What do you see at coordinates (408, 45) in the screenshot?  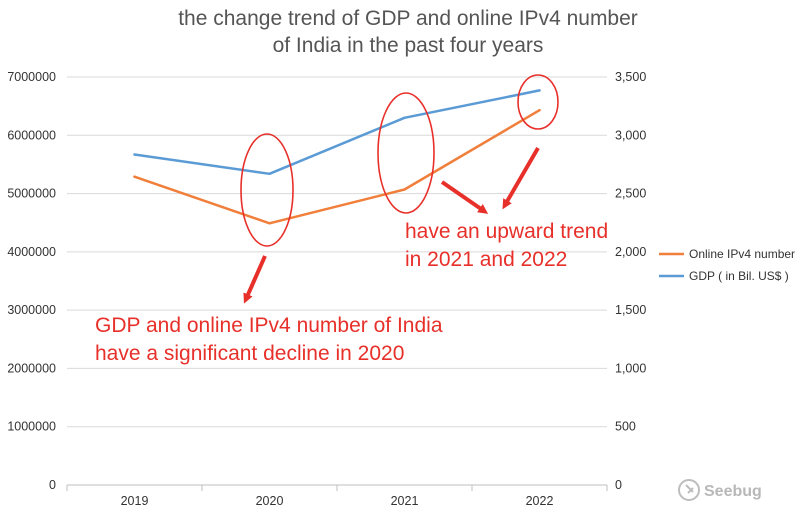 I see `chart-title-line-2: of India in the past four years` at bounding box center [408, 45].